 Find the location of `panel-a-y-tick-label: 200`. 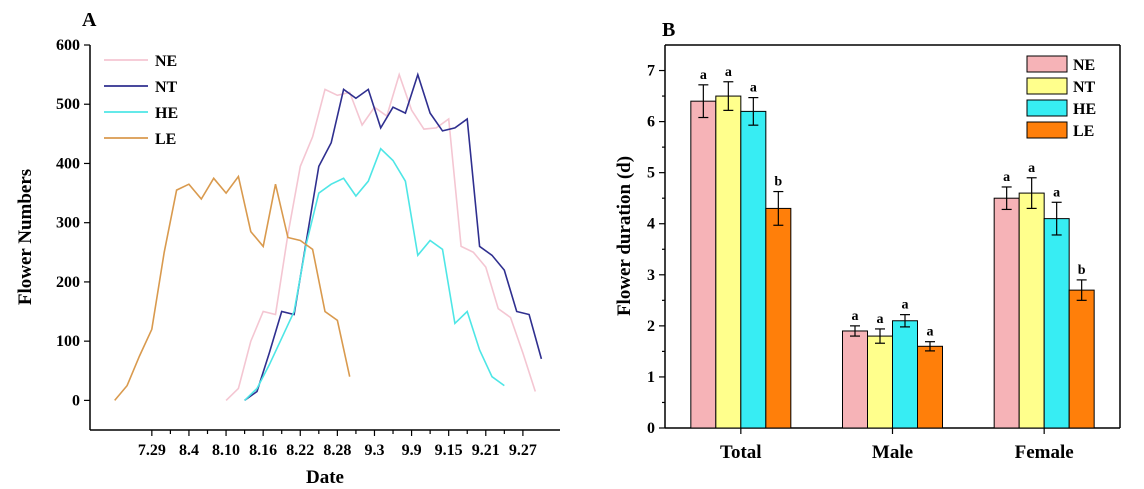

panel-a-y-tick-label: 200 is located at coordinates (68, 282).